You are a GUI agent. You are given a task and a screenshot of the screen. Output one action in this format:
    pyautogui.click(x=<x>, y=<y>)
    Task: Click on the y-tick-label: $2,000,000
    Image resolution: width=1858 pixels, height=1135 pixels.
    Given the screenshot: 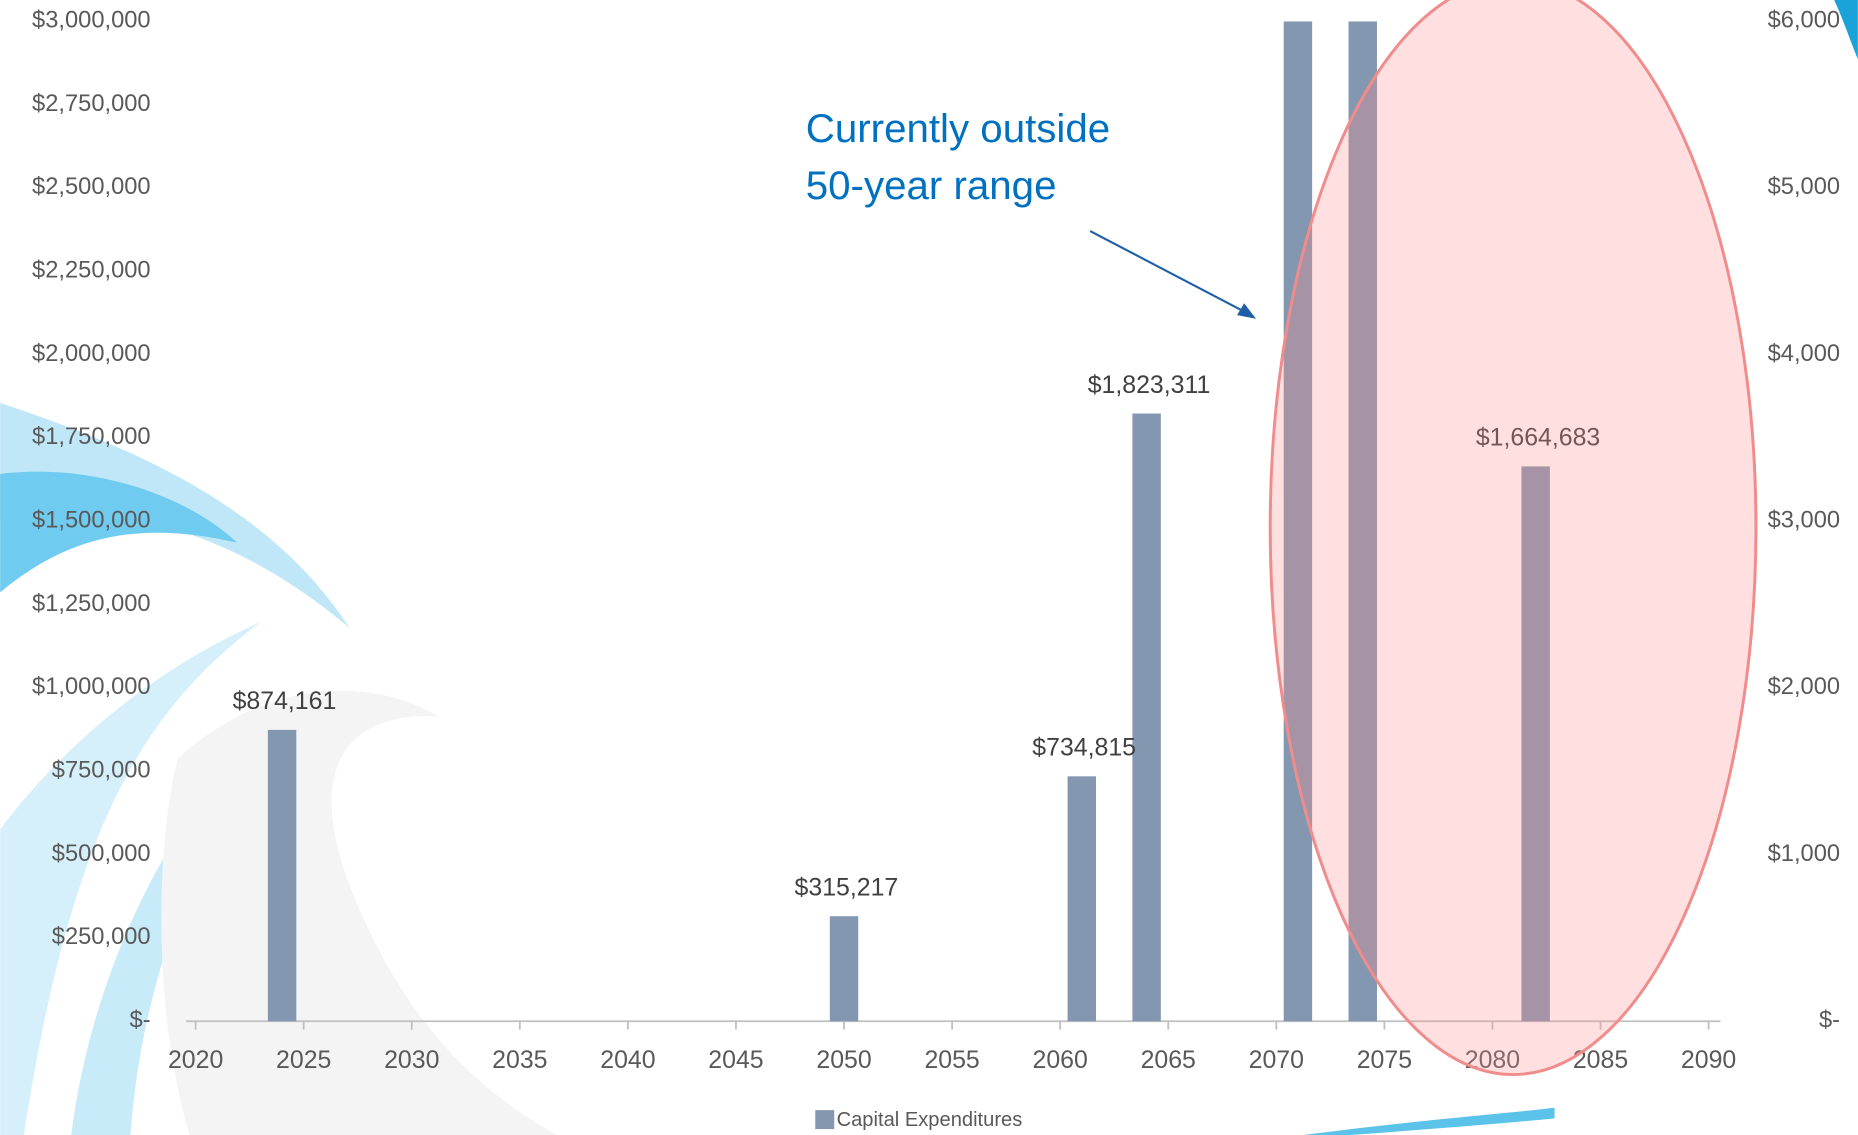 What is the action you would take?
    pyautogui.click(x=91, y=354)
    